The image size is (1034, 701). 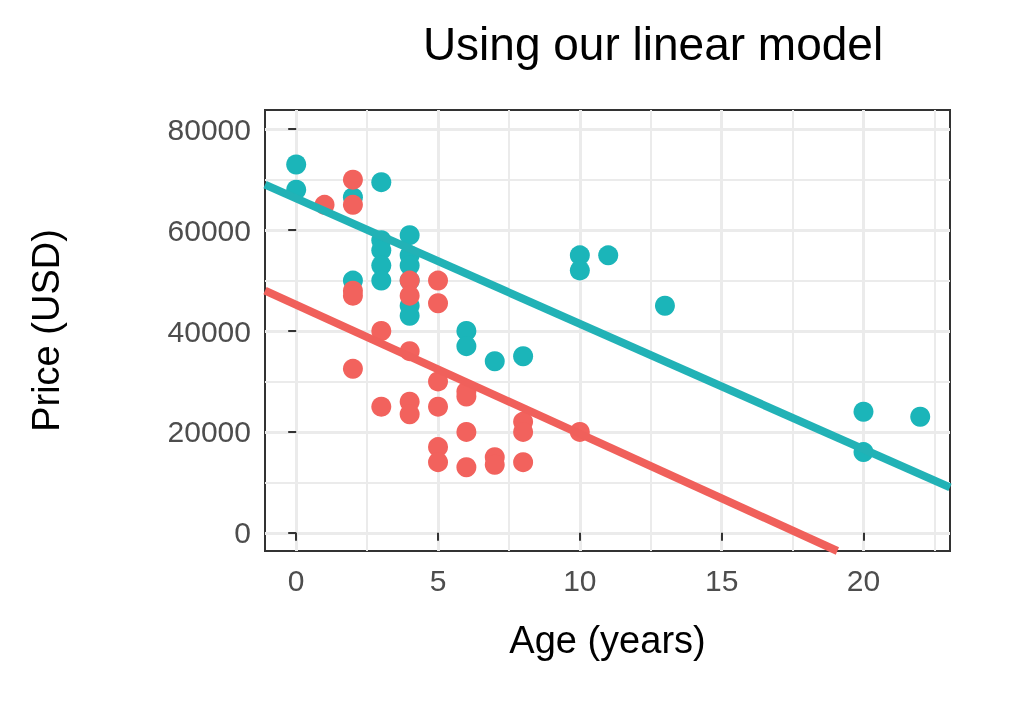 What do you see at coordinates (209, 129) in the screenshot?
I see `y-tick-label: 80000` at bounding box center [209, 129].